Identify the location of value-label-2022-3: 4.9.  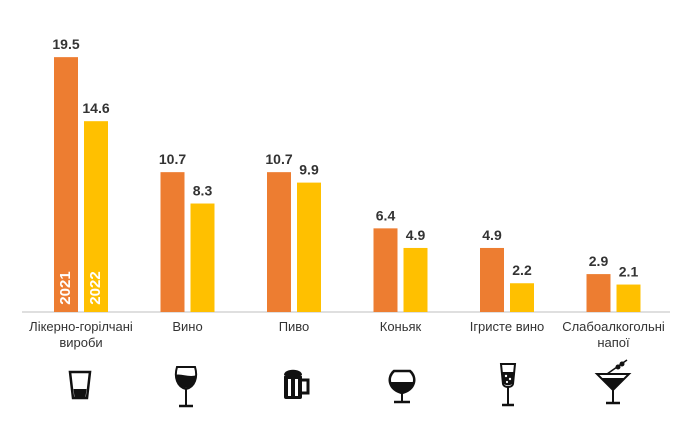
(416, 235).